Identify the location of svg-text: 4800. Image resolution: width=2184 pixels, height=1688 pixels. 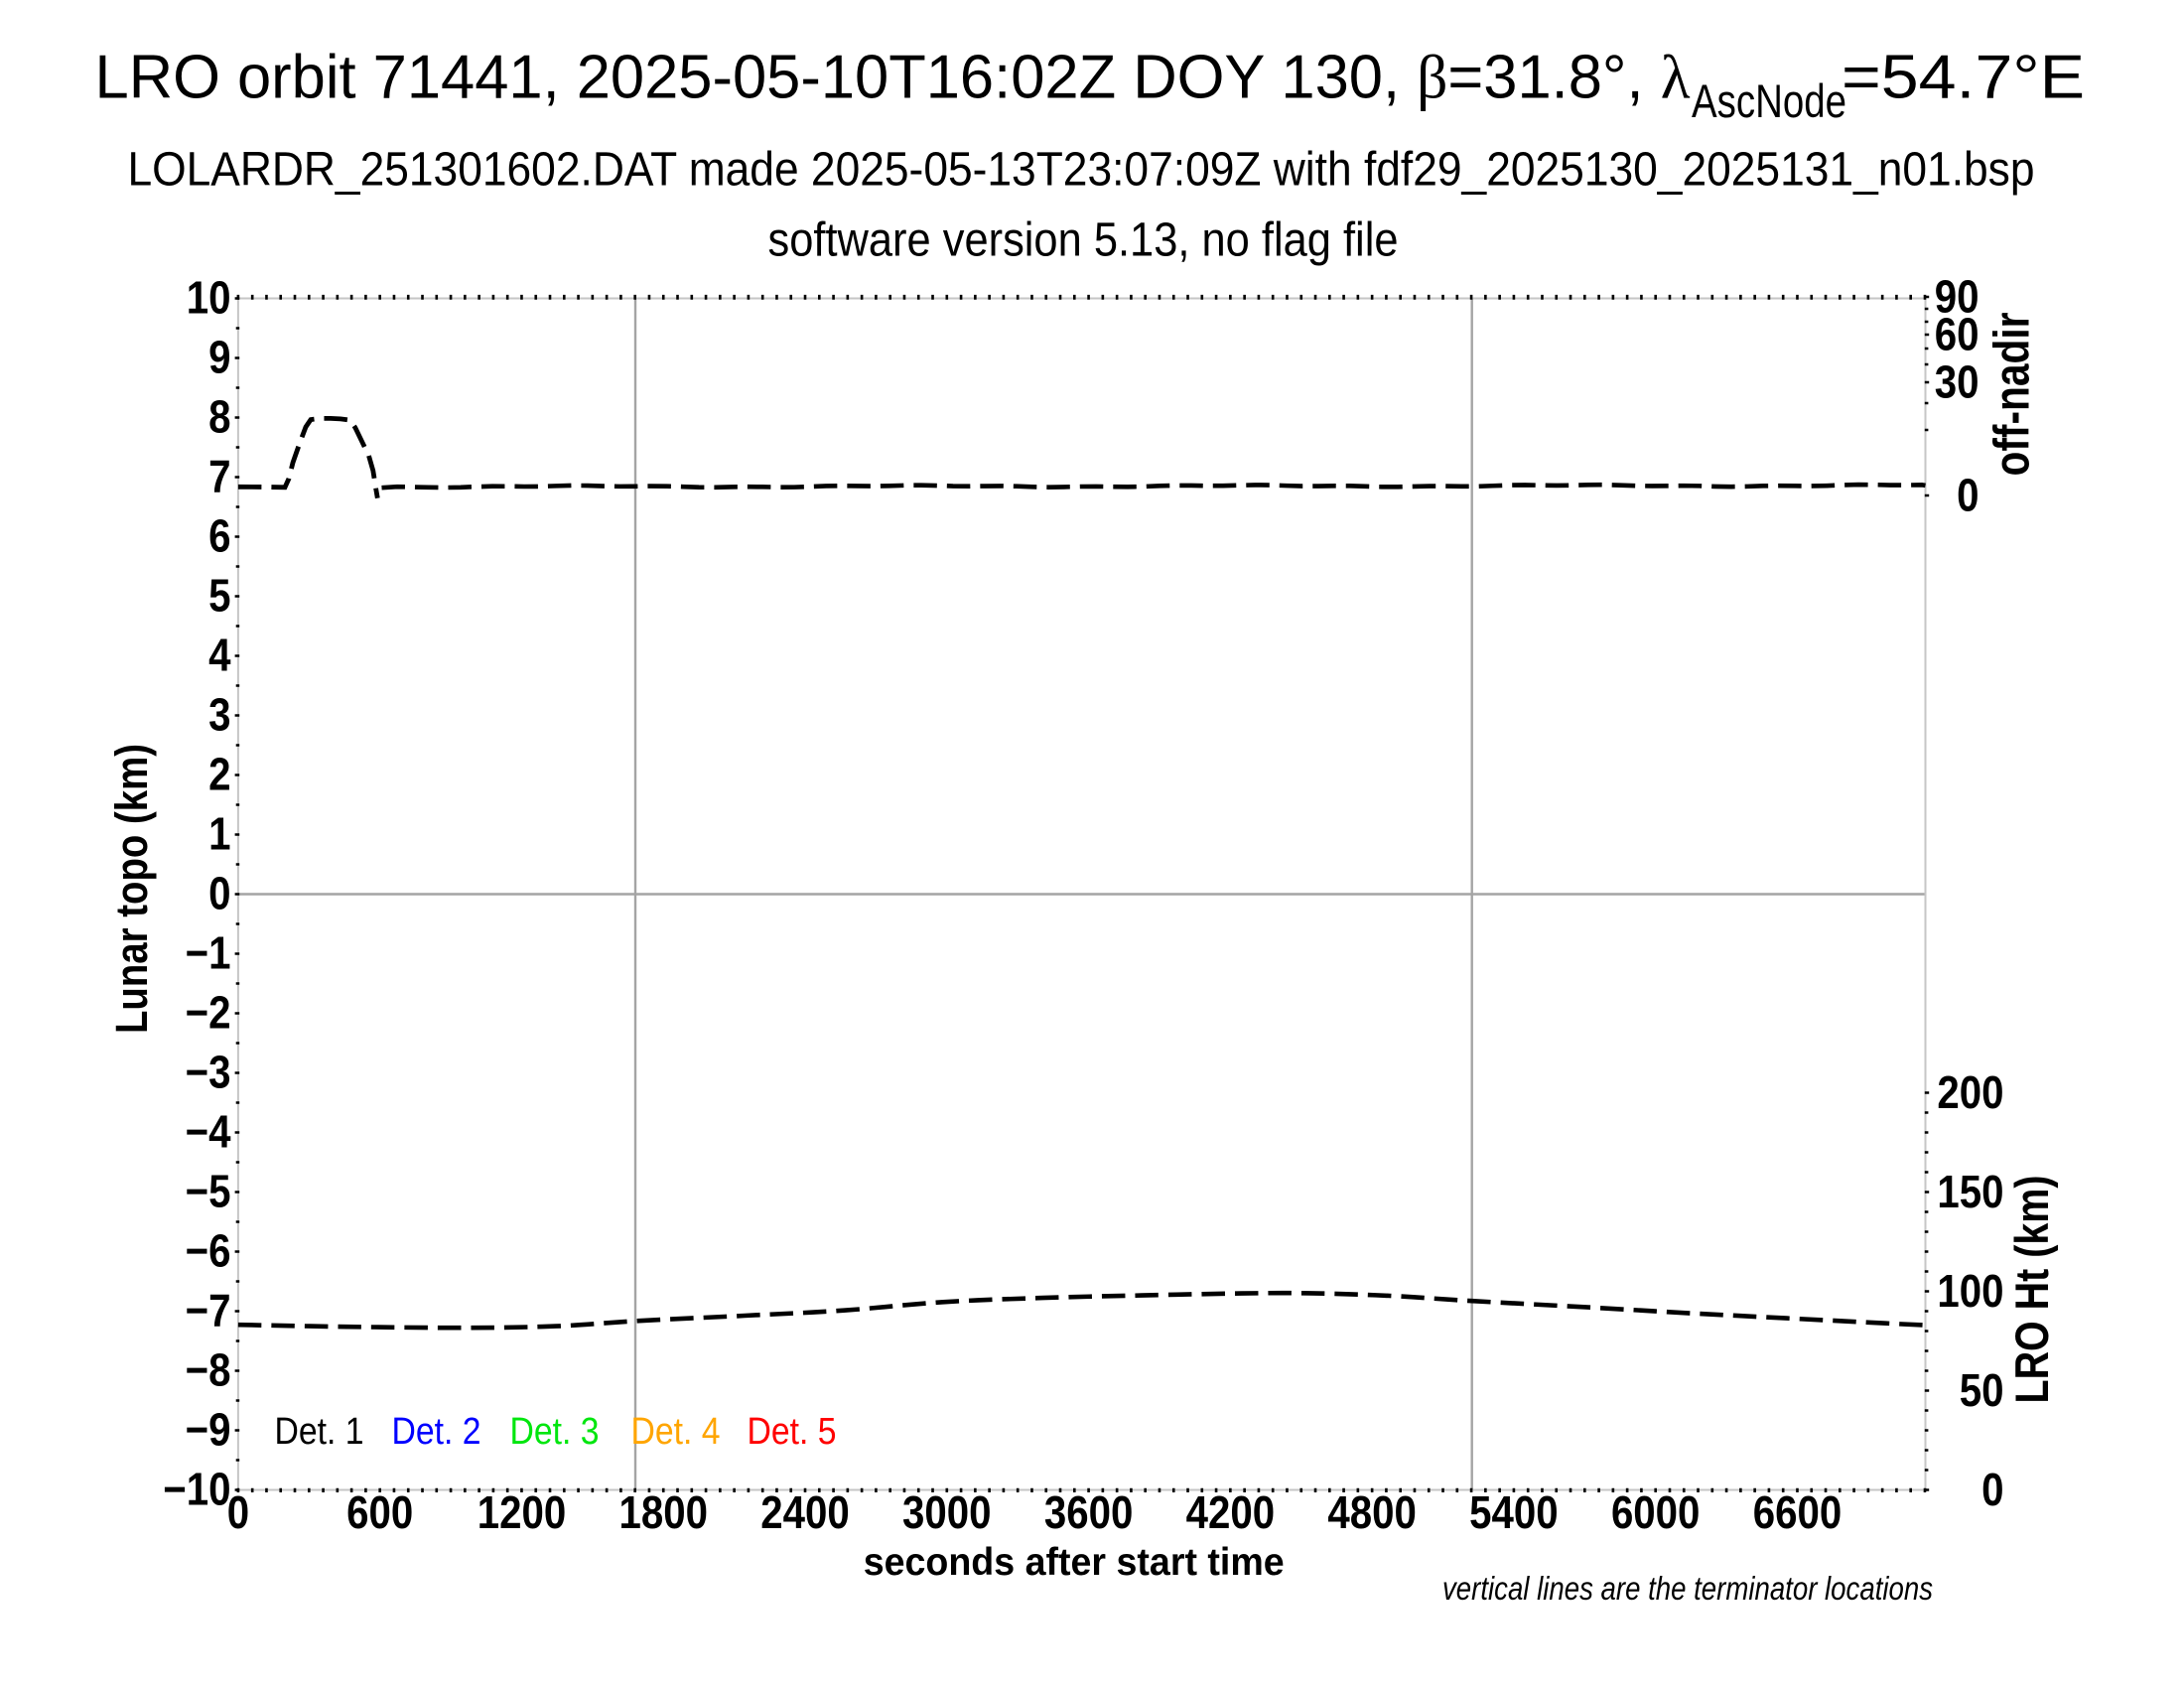
(1372, 1512).